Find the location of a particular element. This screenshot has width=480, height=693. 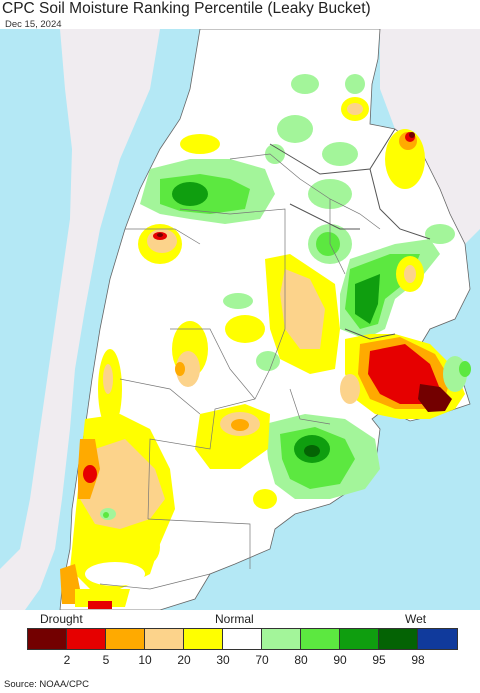

legend-tick-label: 5 is located at coordinates (106, 660).